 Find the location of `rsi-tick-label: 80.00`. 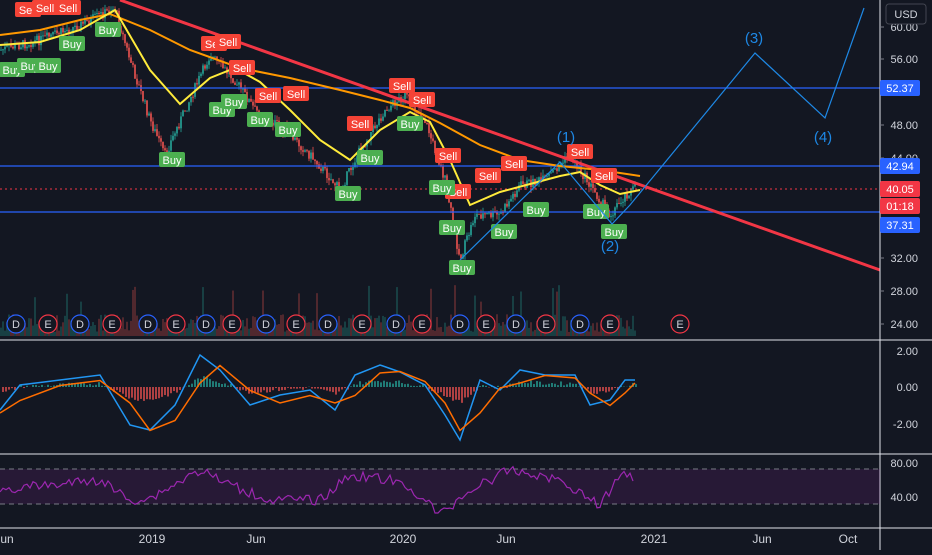

rsi-tick-label: 80.00 is located at coordinates (904, 464).